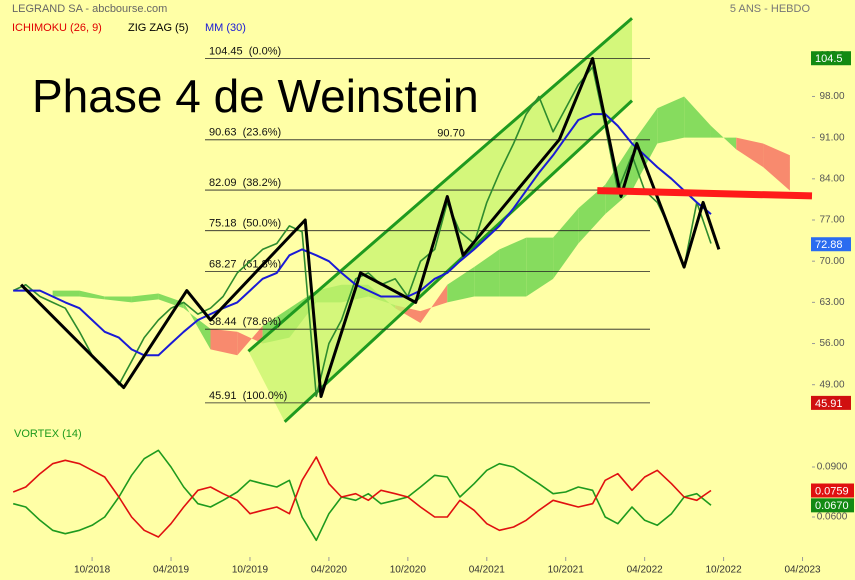  What do you see at coordinates (225, 28) in the screenshot?
I see `legend-ma: MM (30)` at bounding box center [225, 28].